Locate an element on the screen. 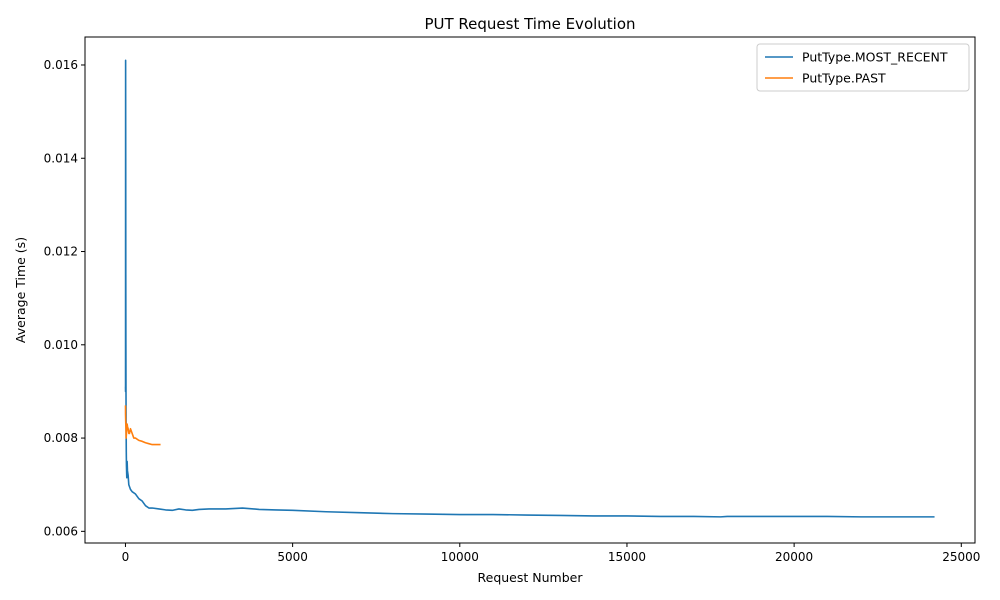 The image size is (1000, 600). y-axis: 0.006 0.008 0.010 0.012 0.014 0.016 is located at coordinates (64, 298).